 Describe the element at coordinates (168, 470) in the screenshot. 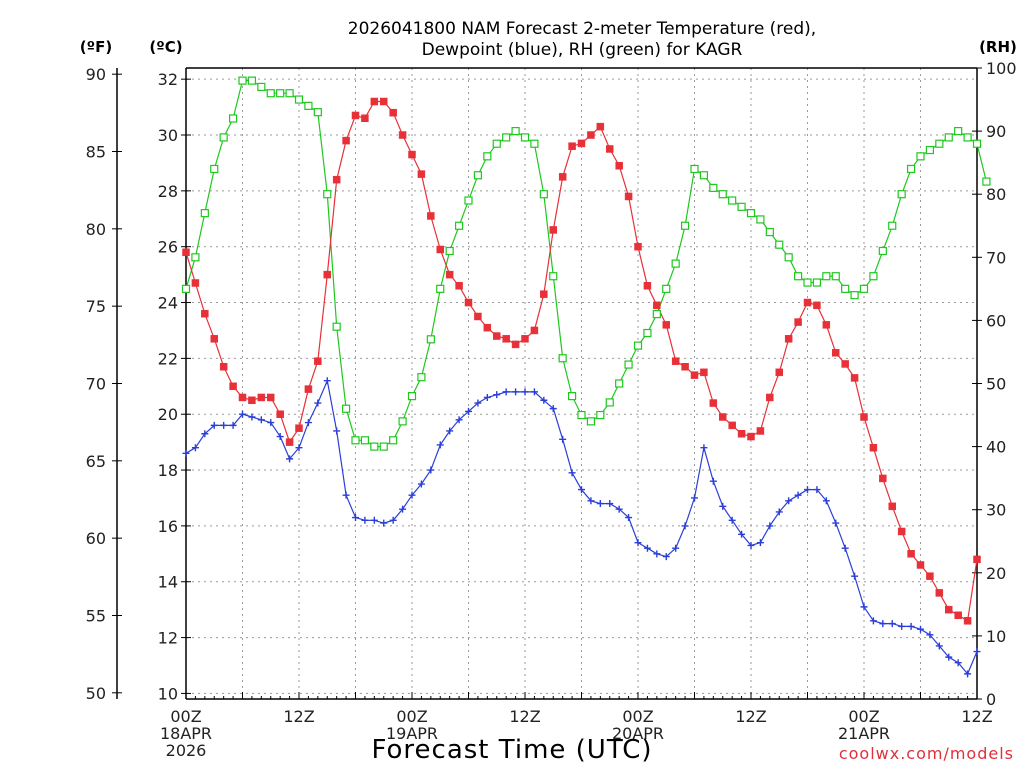

I see `y-tick-label-c: 18` at that location.